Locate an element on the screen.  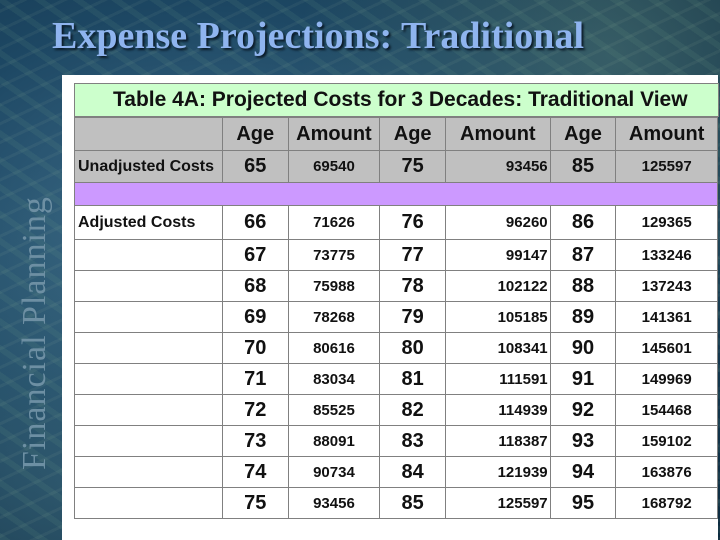
amount-cell: 90734 is located at coordinates (334, 472).